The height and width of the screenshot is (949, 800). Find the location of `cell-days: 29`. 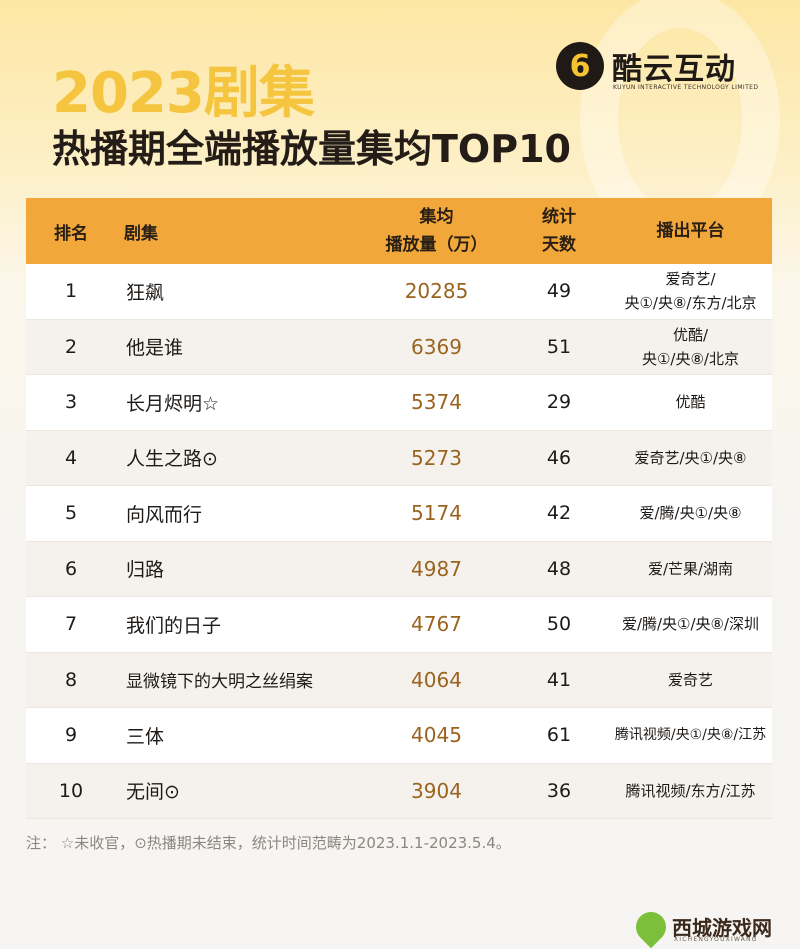

cell-days: 29 is located at coordinates (559, 402).